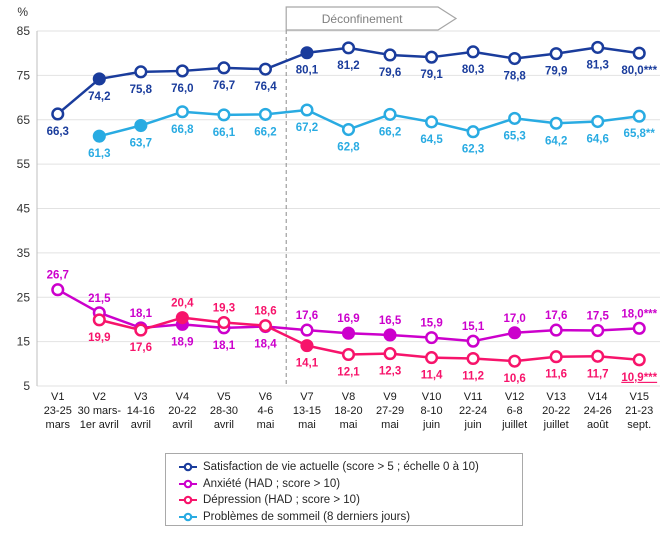 The height and width of the screenshot is (534, 667). What do you see at coordinates (224, 411) in the screenshot?
I see `x-tick-date-label: 28-30` at bounding box center [224, 411].